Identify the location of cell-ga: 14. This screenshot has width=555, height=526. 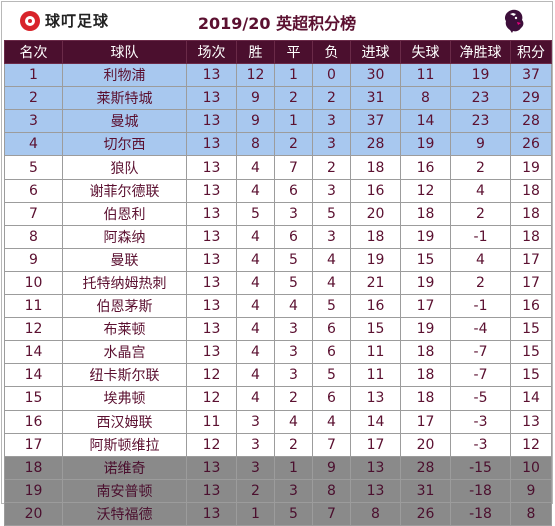
(425, 121).